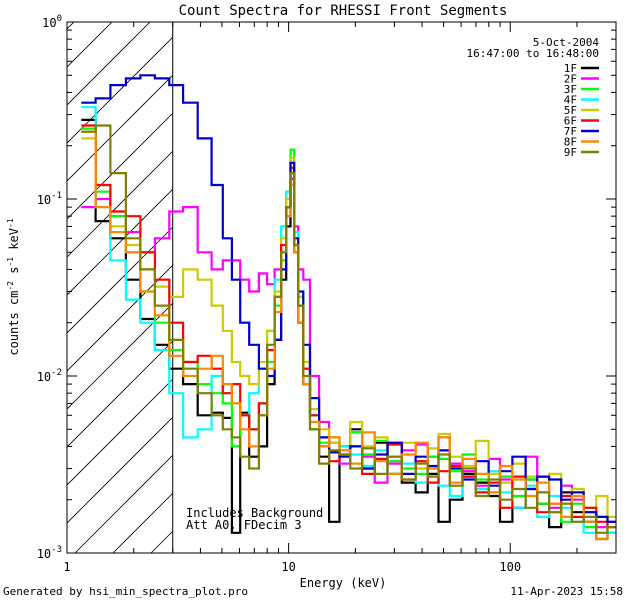 This screenshot has width=640, height=600. What do you see at coordinates (570, 131) in the screenshot?
I see `legend-label: 7F` at bounding box center [570, 131].